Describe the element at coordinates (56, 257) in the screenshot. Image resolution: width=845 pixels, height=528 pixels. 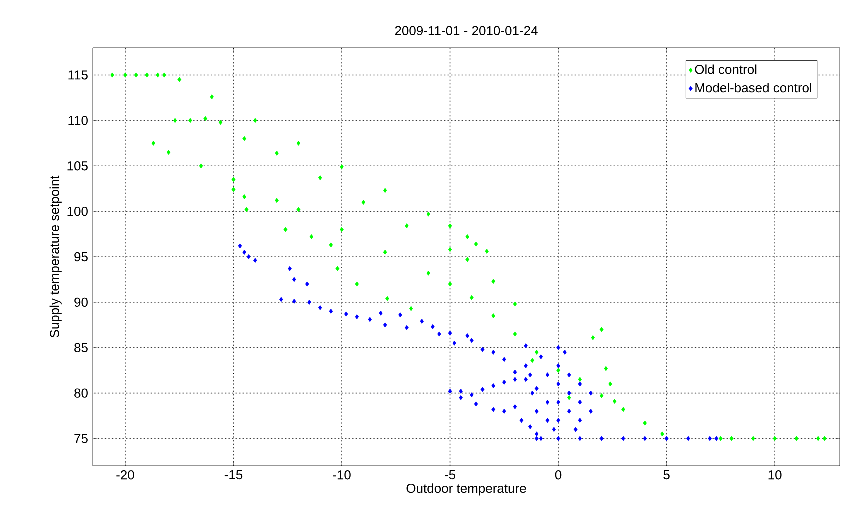
I see `y-axis-title: Supply temperature setpoint` at that location.